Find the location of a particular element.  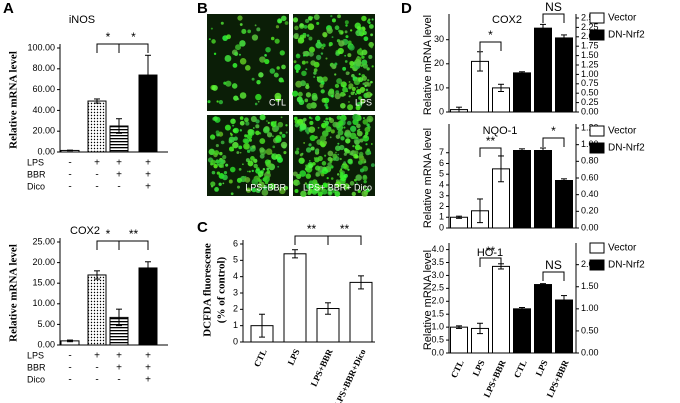

x-tick-label: LPS is located at coordinates (294, 356).